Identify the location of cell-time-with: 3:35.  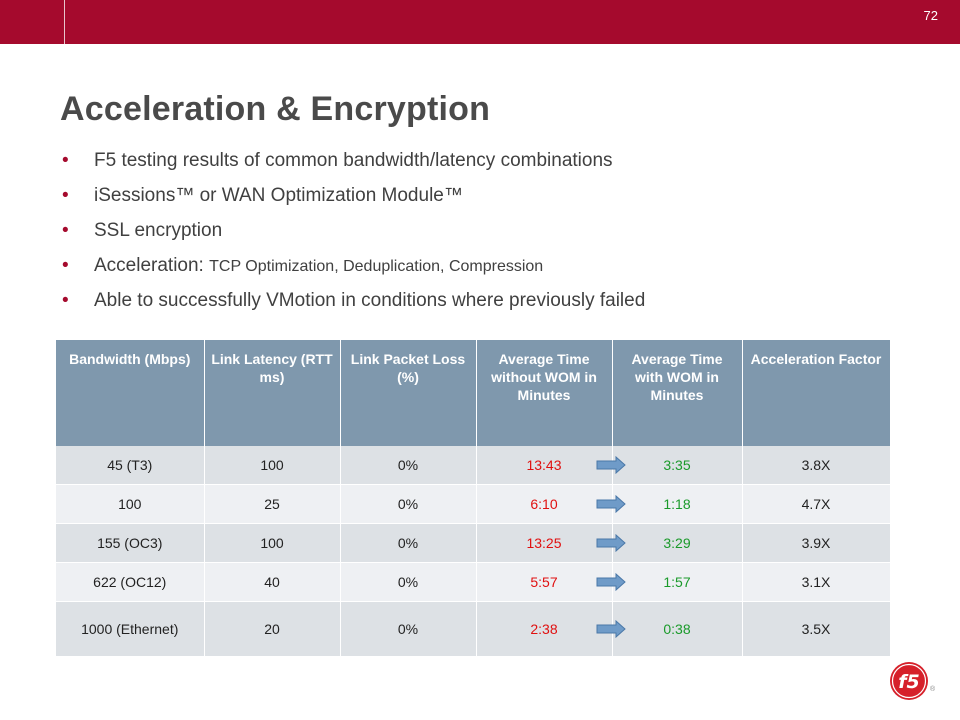
(677, 465).